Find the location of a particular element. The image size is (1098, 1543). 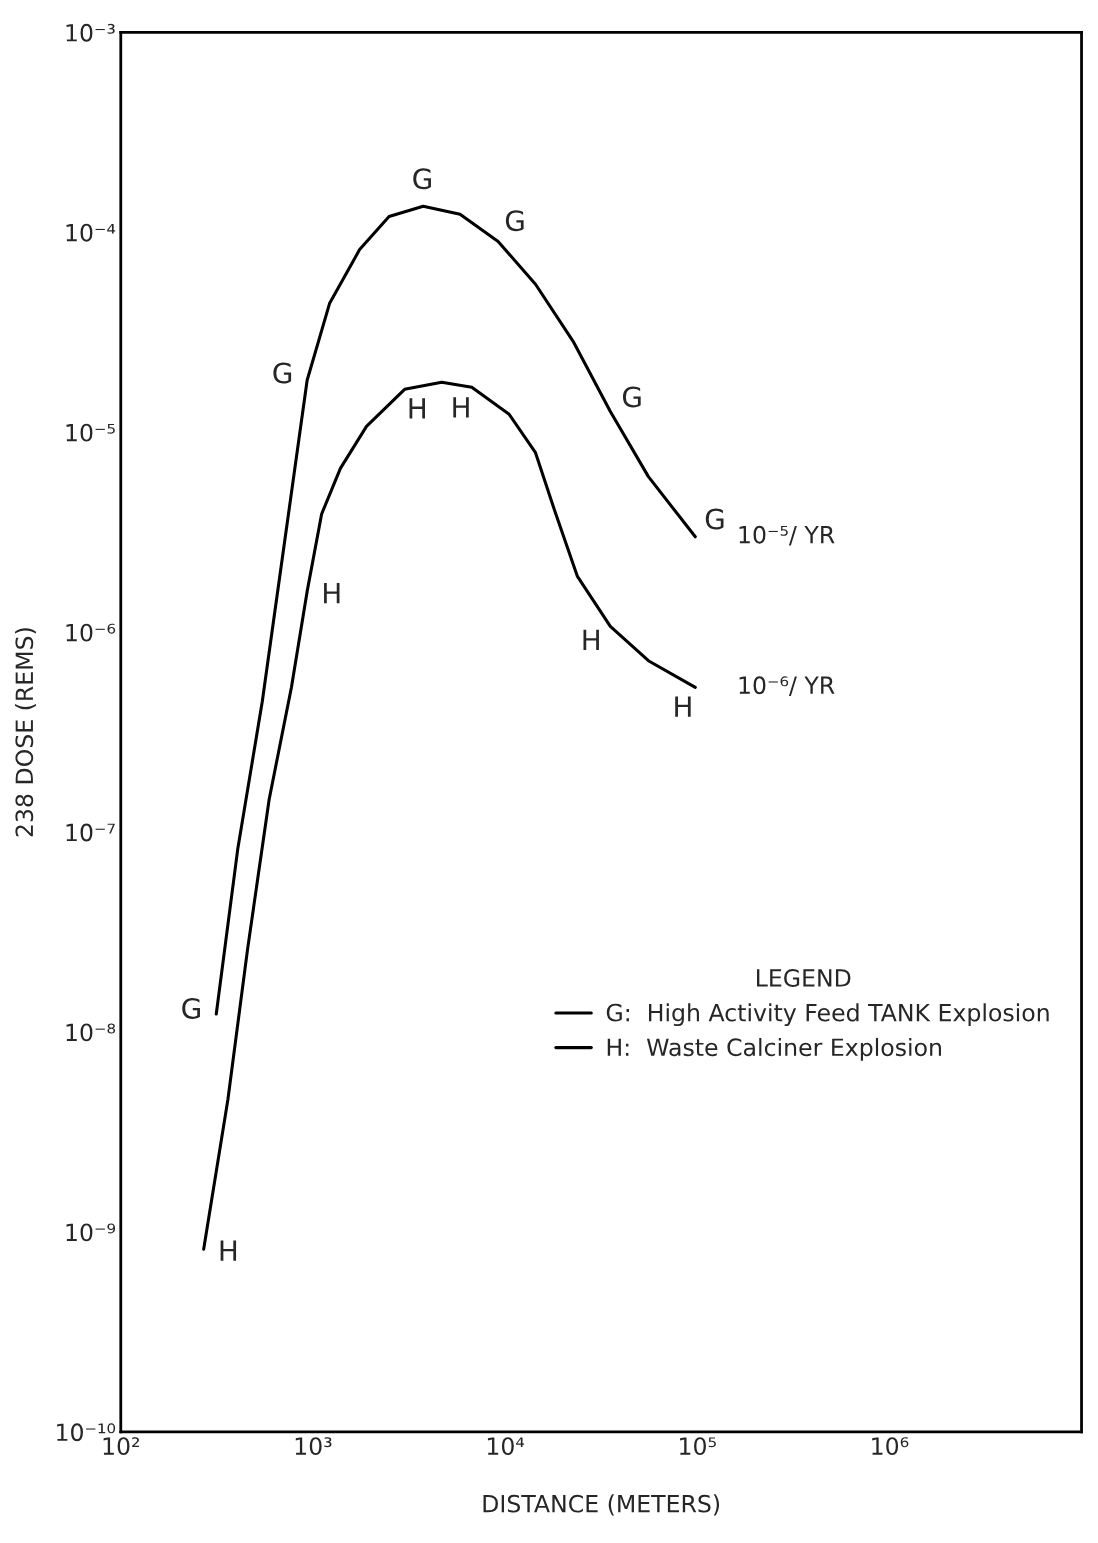

y-tick-label: 10⁻⁹ is located at coordinates (91, 1232).